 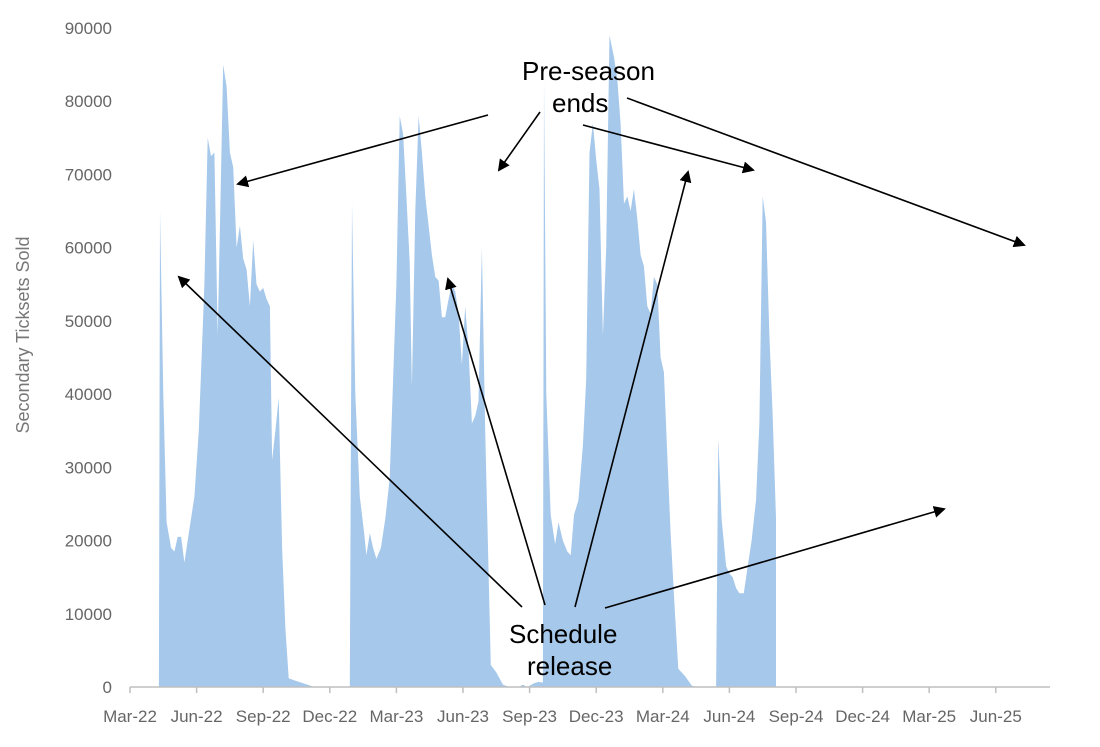 I want to click on x-tick-label: Sep-23, so click(x=529, y=716).